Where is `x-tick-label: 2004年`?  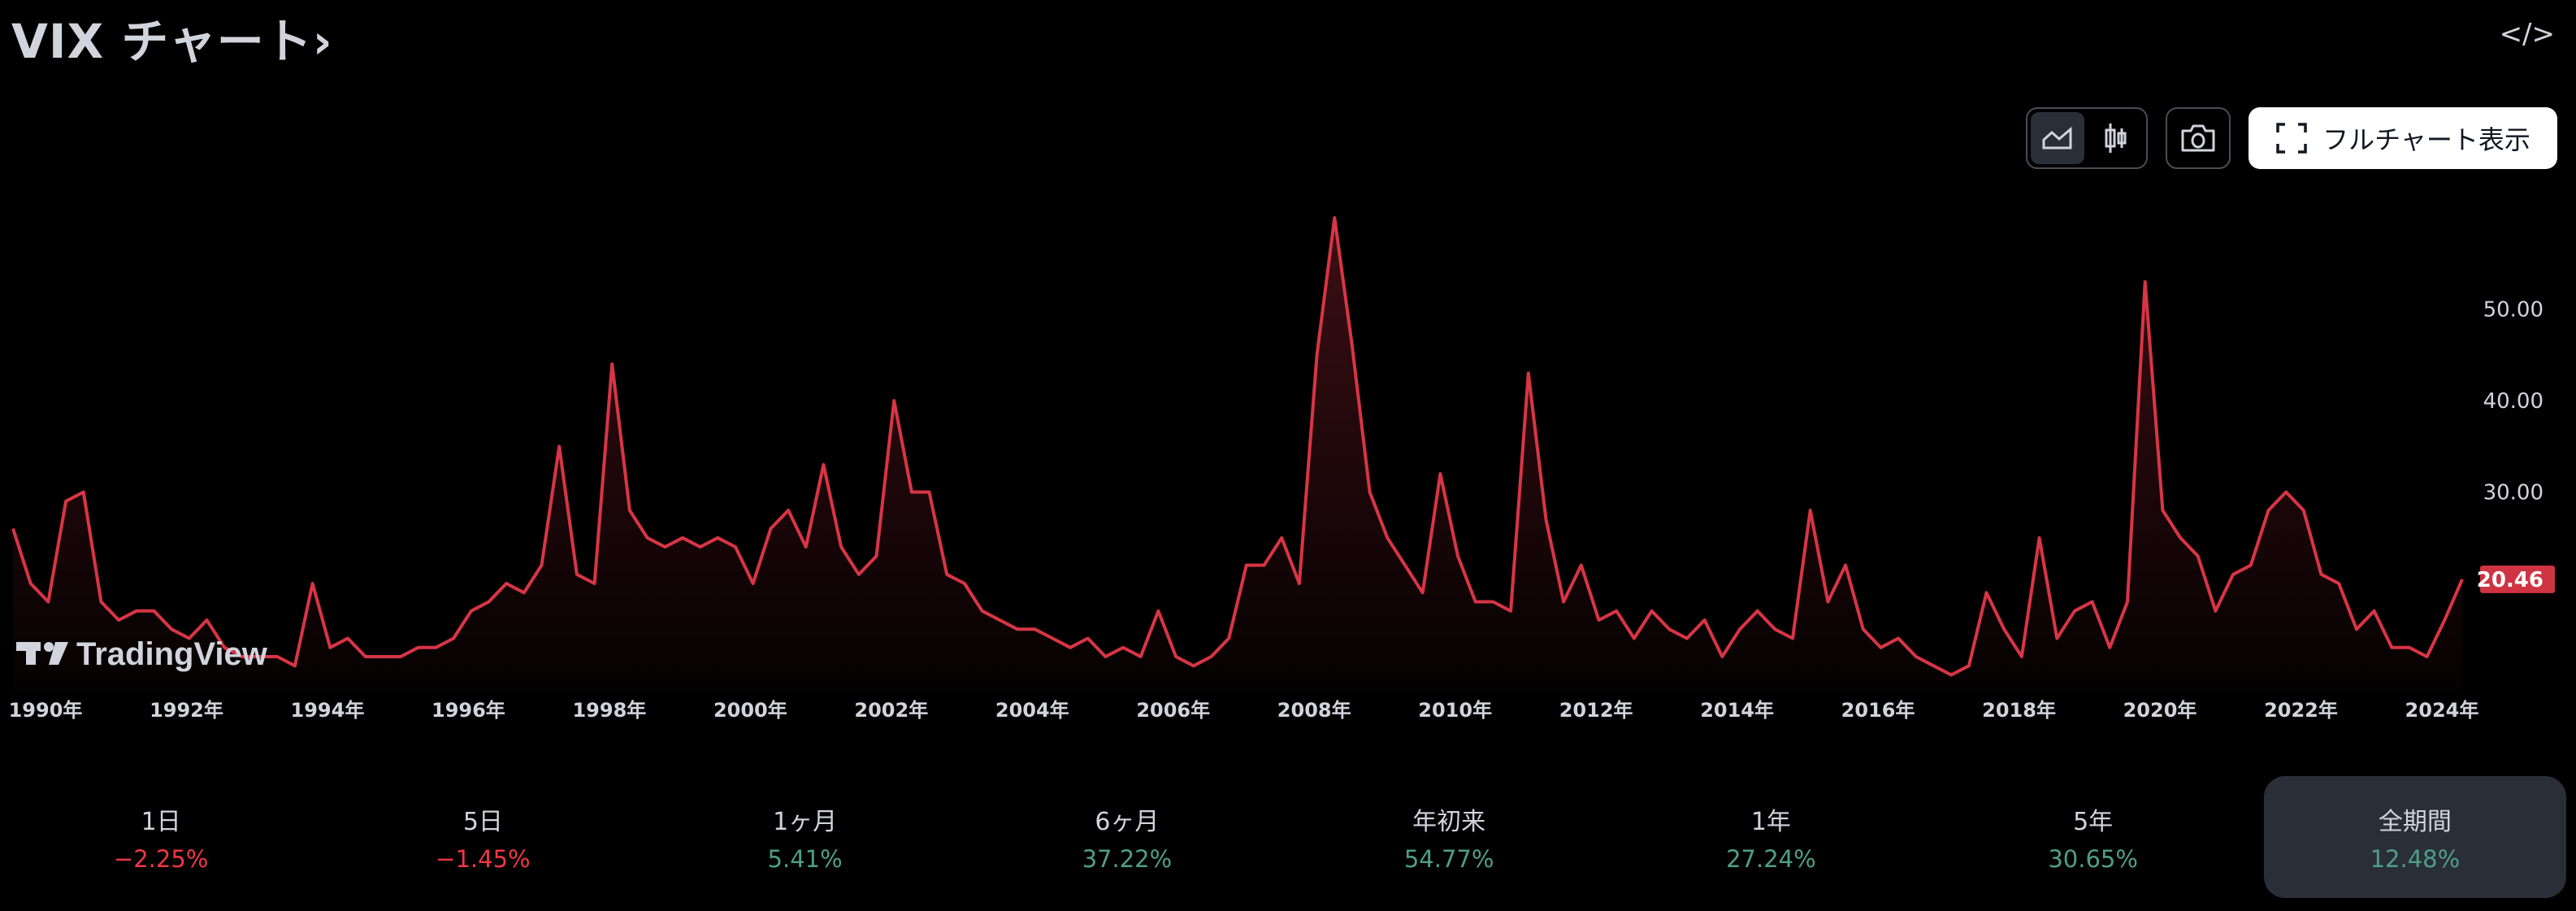
x-tick-label: 2004年 is located at coordinates (1032, 710).